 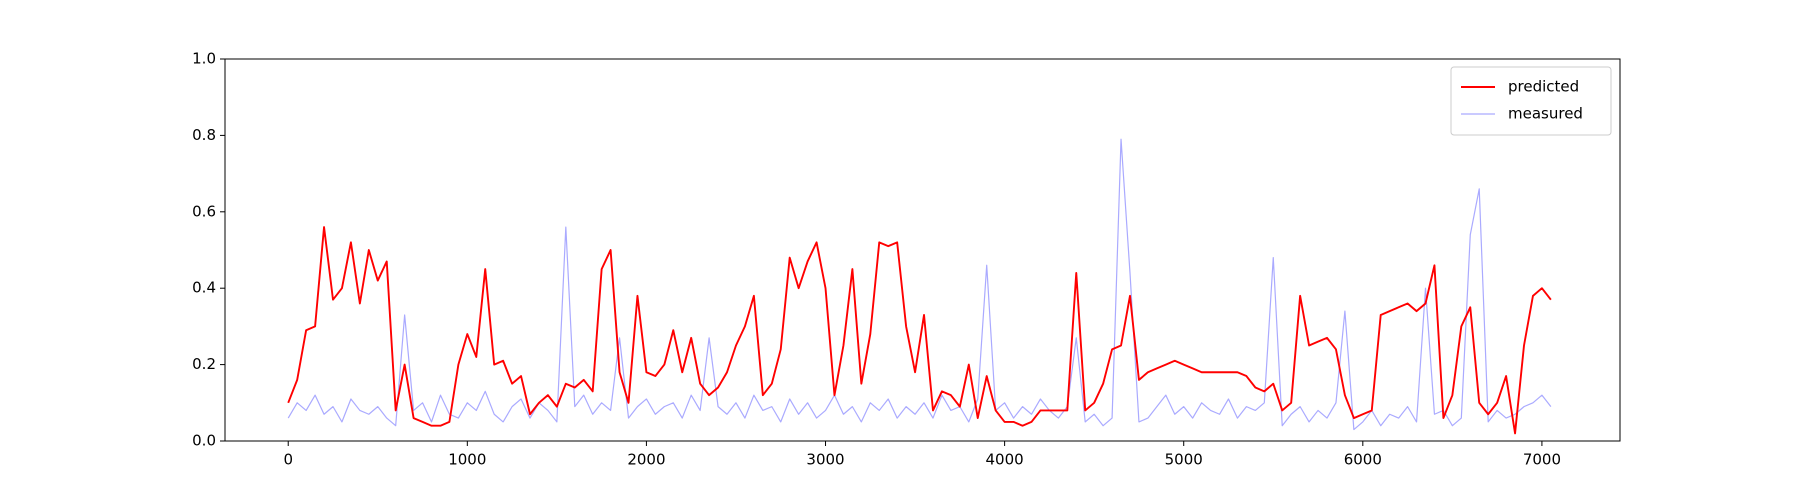 I want to click on x-tick-label: 2000, so click(x=646, y=460).